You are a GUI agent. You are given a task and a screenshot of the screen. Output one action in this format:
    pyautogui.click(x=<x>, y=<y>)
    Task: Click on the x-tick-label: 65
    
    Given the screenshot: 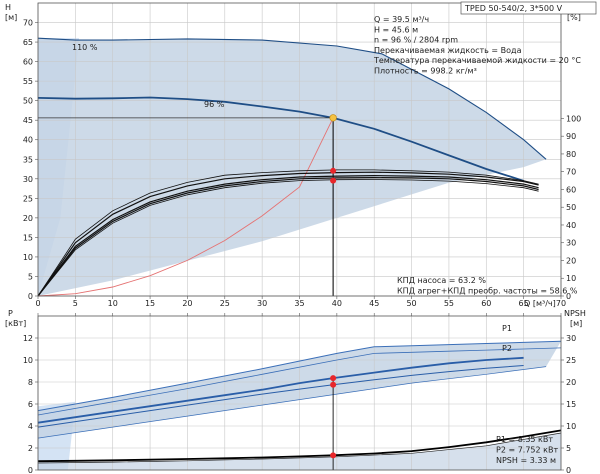 What is the action you would take?
    pyautogui.click(x=524, y=303)
    